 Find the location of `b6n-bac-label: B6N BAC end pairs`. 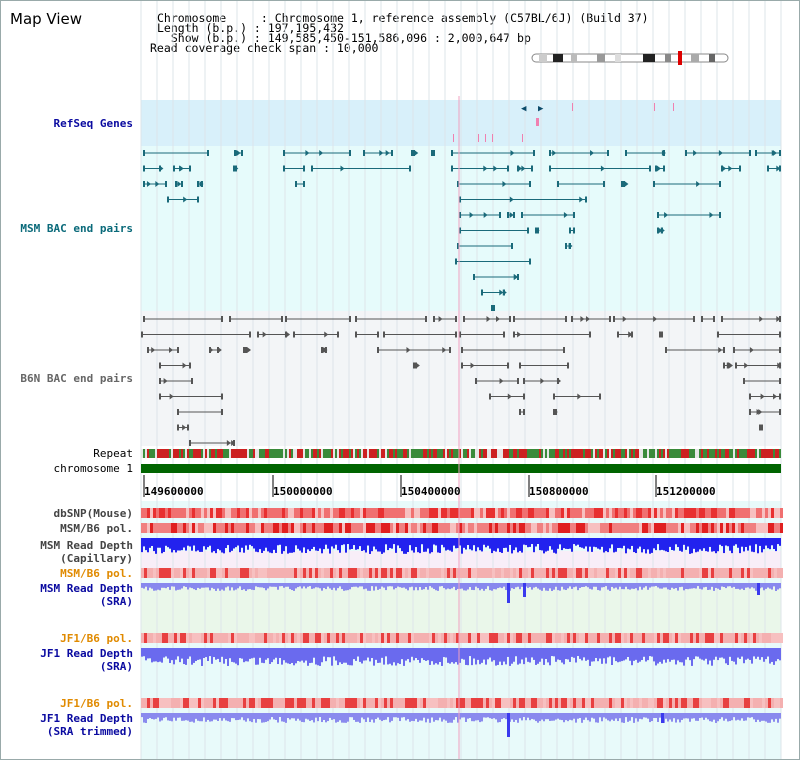

b6n-bac-label: B6N BAC end pairs is located at coordinates (76, 378).